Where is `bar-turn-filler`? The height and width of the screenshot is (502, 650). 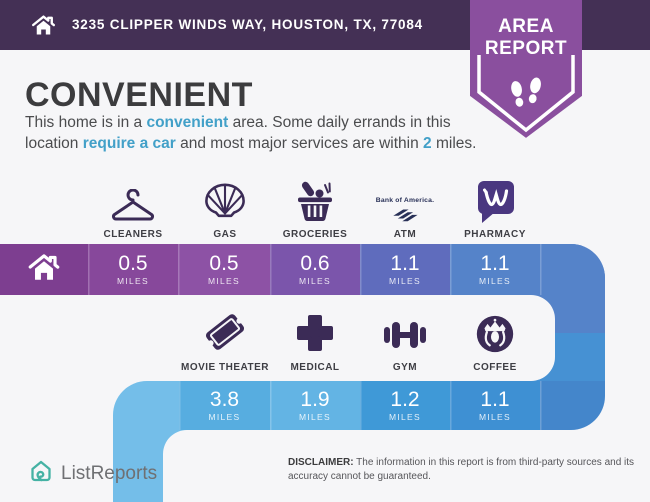
bar-turn-filler is located at coordinates (572, 405).